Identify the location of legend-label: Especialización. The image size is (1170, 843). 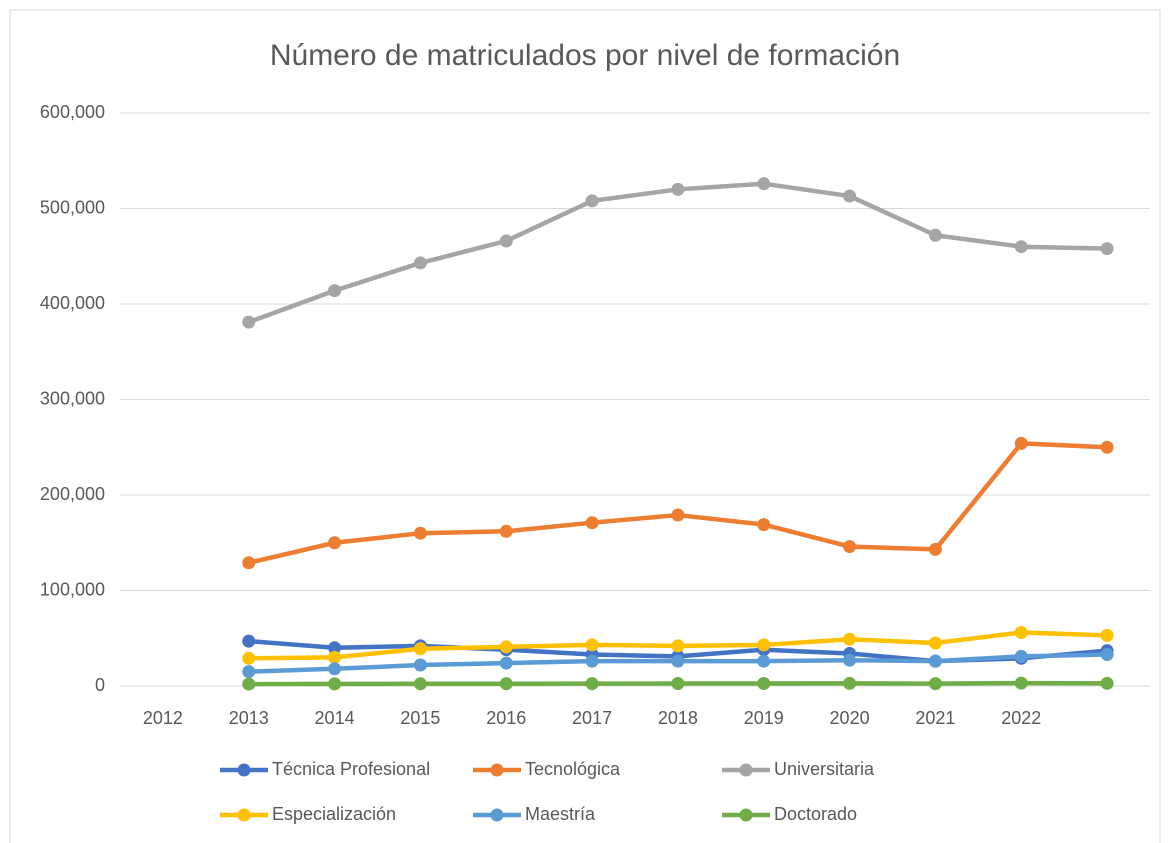
(334, 814).